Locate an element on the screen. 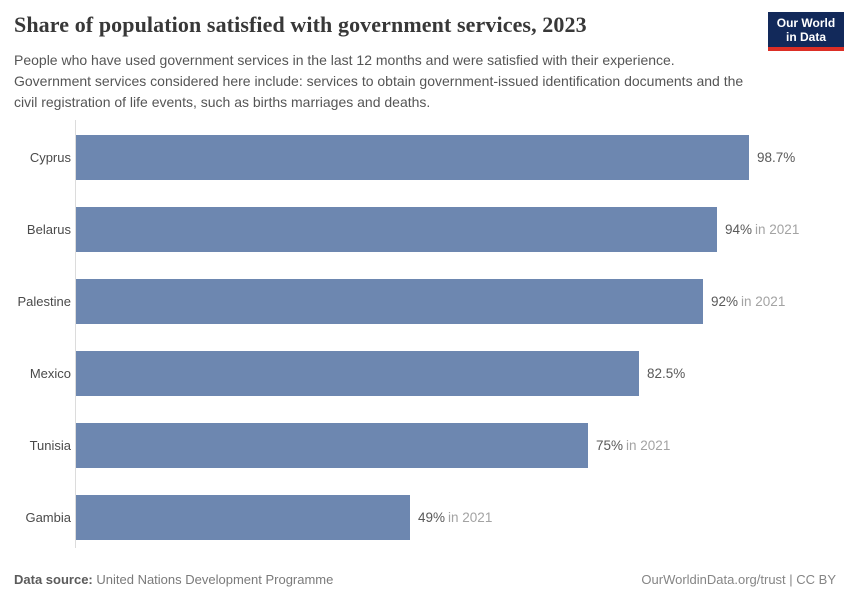 This screenshot has width=850, height=600. owid-logo: Our World in Data is located at coordinates (806, 31).